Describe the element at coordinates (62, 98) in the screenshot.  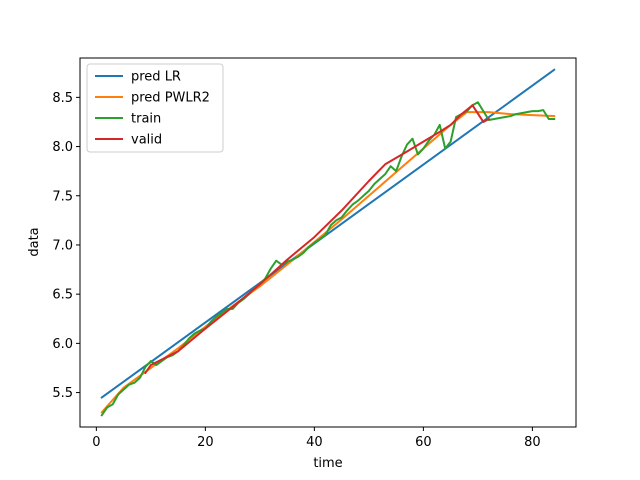
I see `y-tick-label: 8.5` at that location.